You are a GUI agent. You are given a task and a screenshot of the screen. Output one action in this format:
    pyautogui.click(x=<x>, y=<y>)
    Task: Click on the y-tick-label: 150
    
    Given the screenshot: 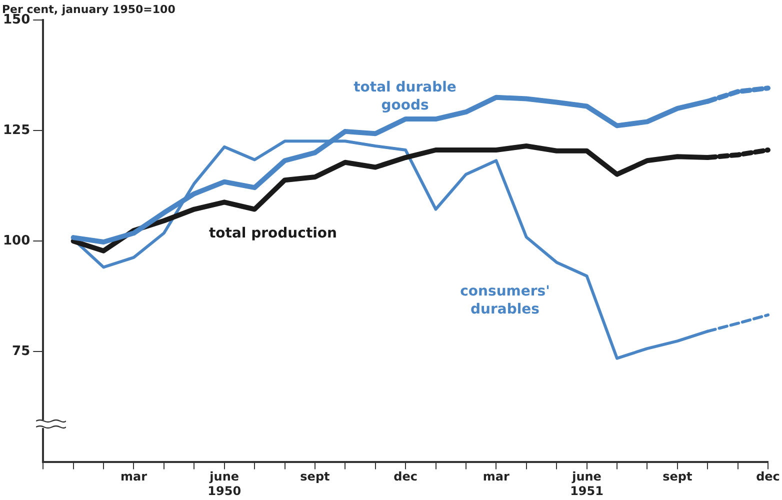 What is the action you would take?
    pyautogui.click(x=16, y=20)
    